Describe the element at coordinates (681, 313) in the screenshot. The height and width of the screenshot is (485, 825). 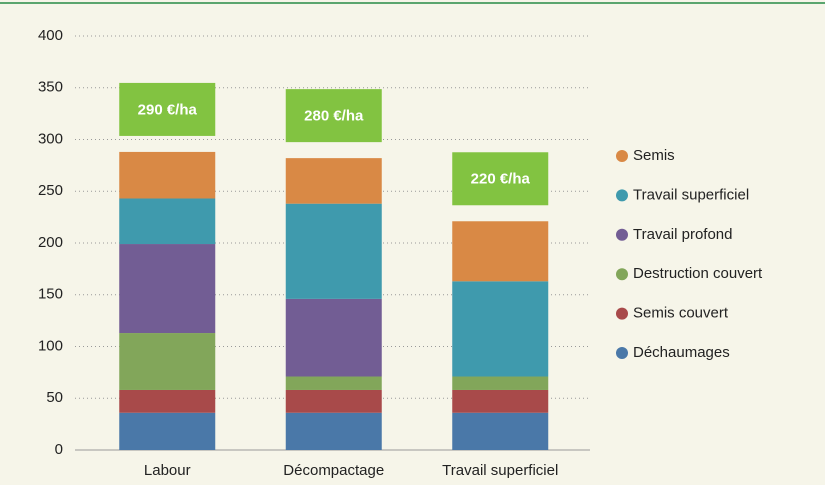
I see `legend-label: Semis couvert` at that location.